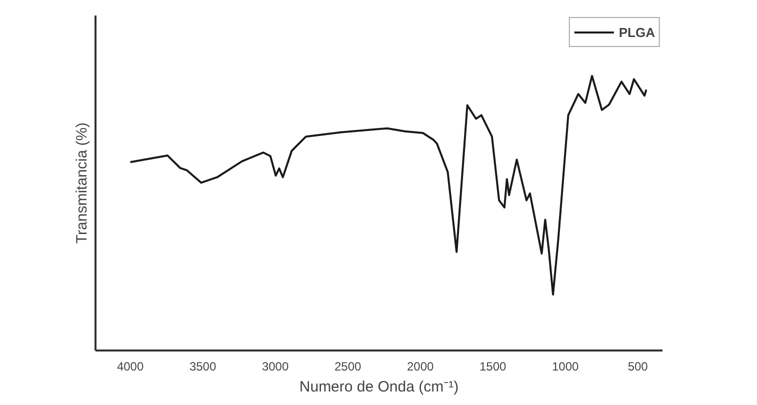 The width and height of the screenshot is (757, 405). What do you see at coordinates (420, 367) in the screenshot?
I see `x-tick-label: 2000` at bounding box center [420, 367].